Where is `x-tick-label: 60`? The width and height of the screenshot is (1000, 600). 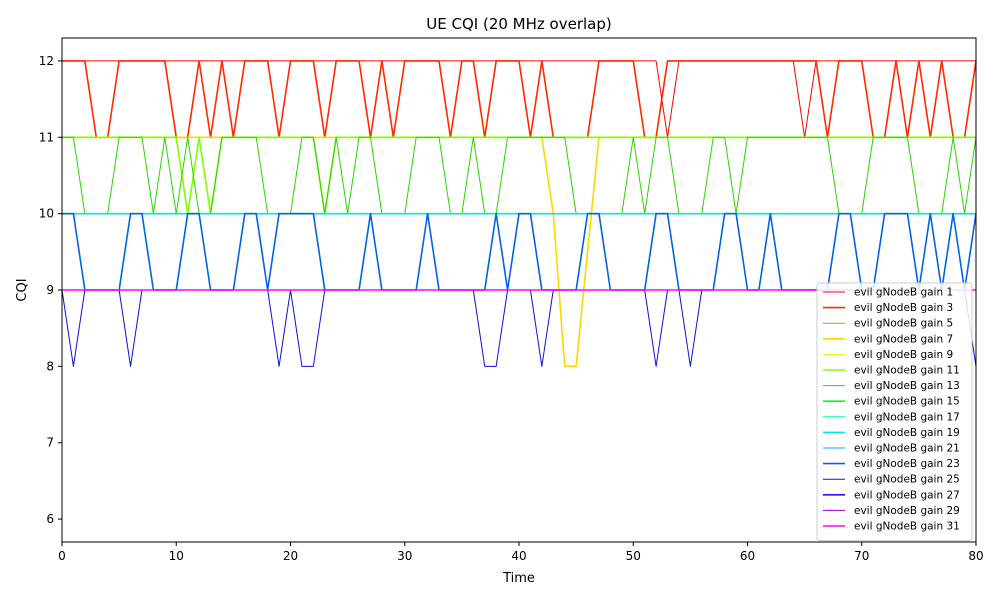 x-tick-label: 60 is located at coordinates (747, 556).